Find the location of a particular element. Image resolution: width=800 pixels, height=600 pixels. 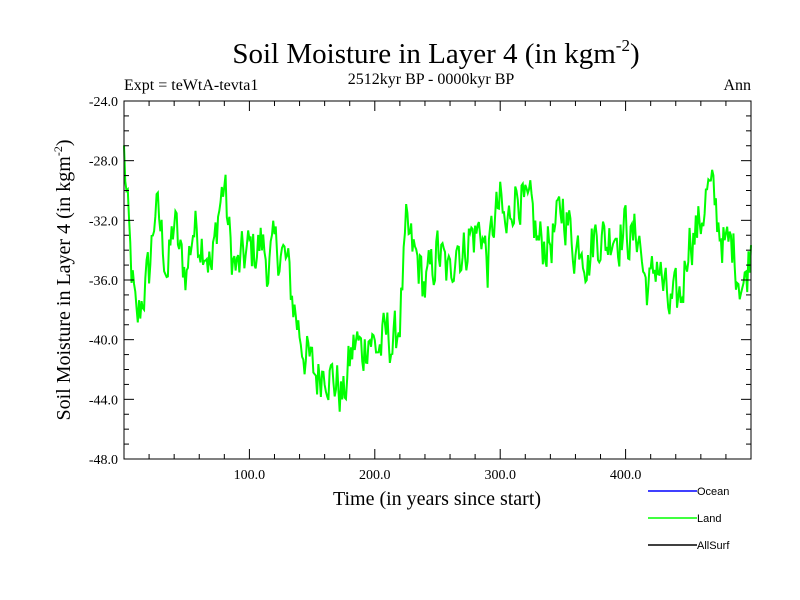

y-tick-label: -28.0 is located at coordinates (103, 162).